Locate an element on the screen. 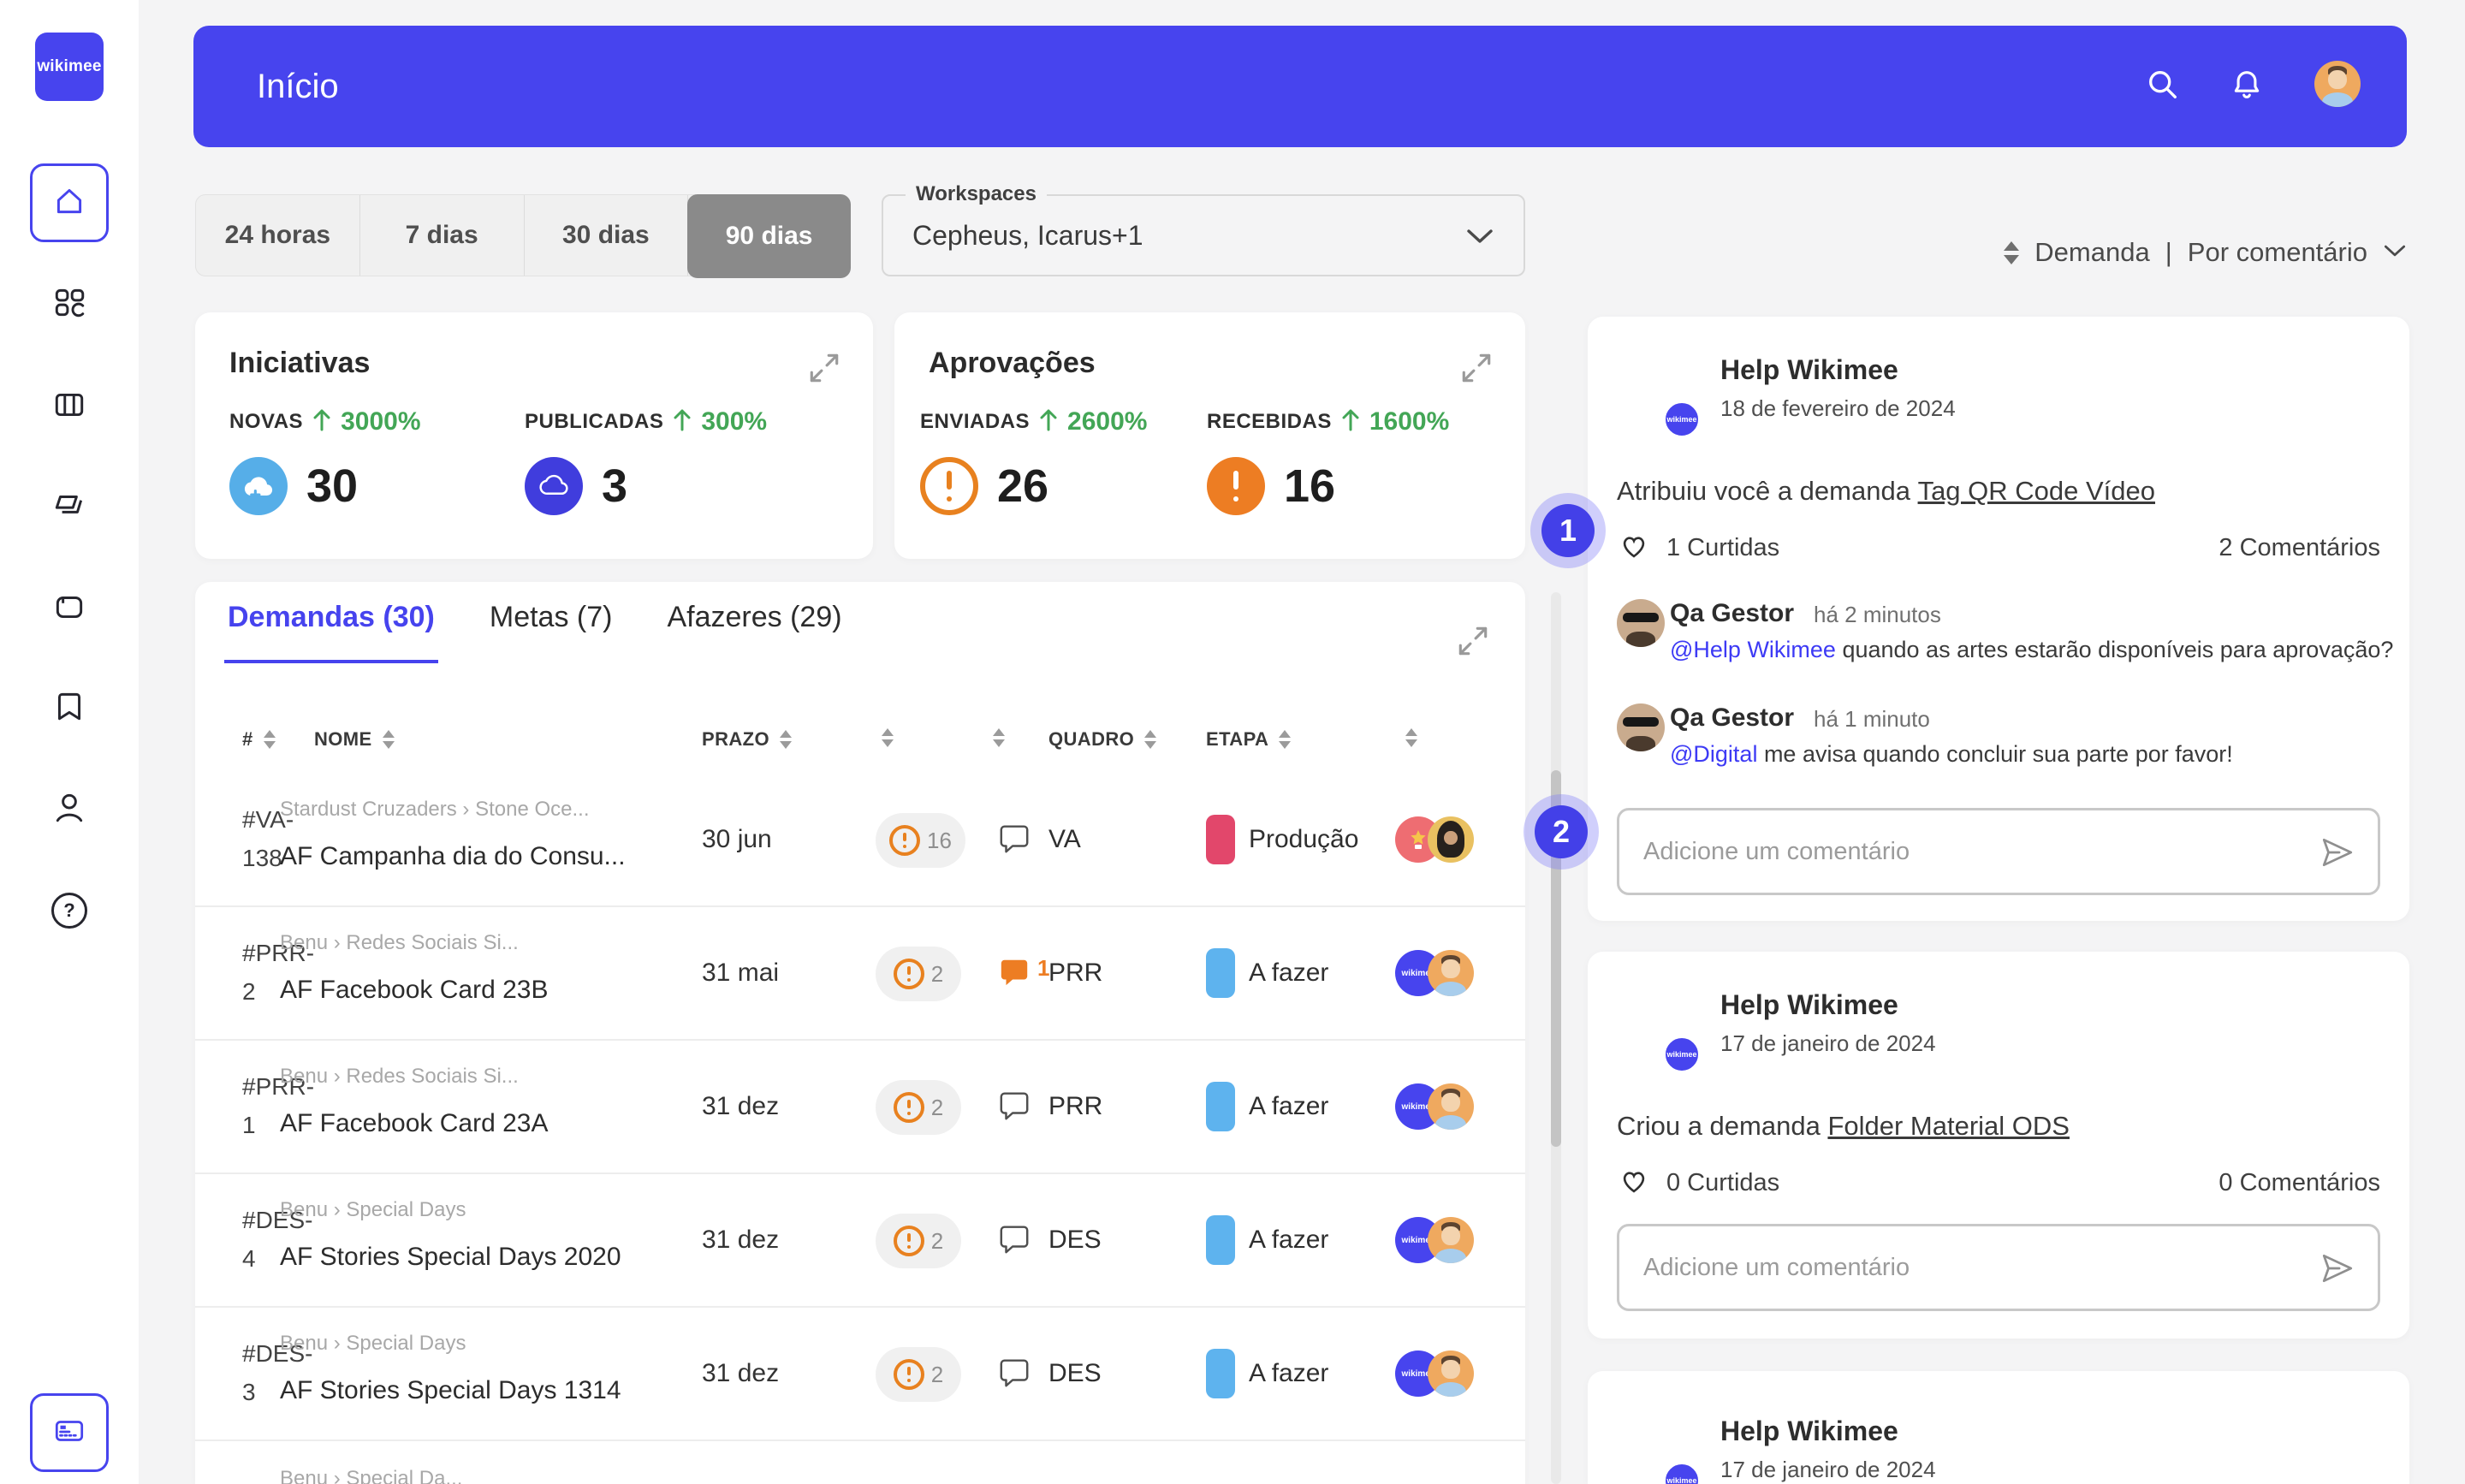  column-header-comments is located at coordinates (999, 738).